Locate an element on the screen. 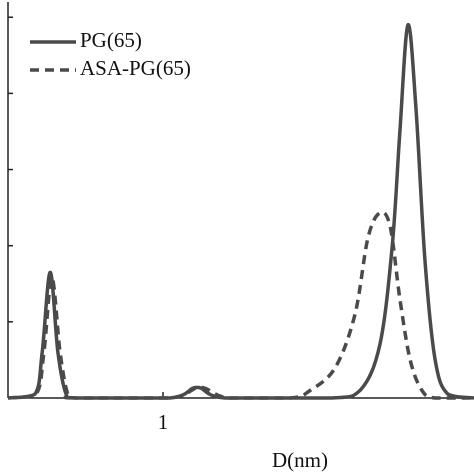  legend-label: PG(65) is located at coordinates (111, 40).